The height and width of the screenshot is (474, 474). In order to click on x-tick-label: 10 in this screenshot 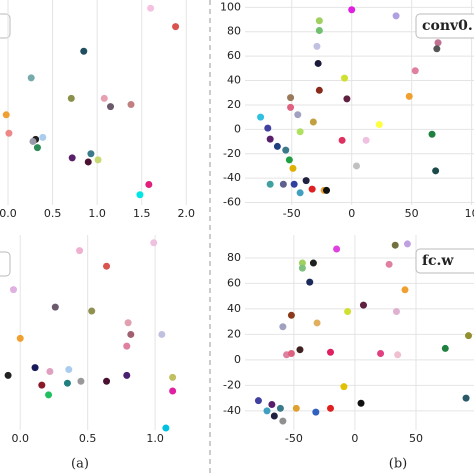, I will do `click(469, 213)`.